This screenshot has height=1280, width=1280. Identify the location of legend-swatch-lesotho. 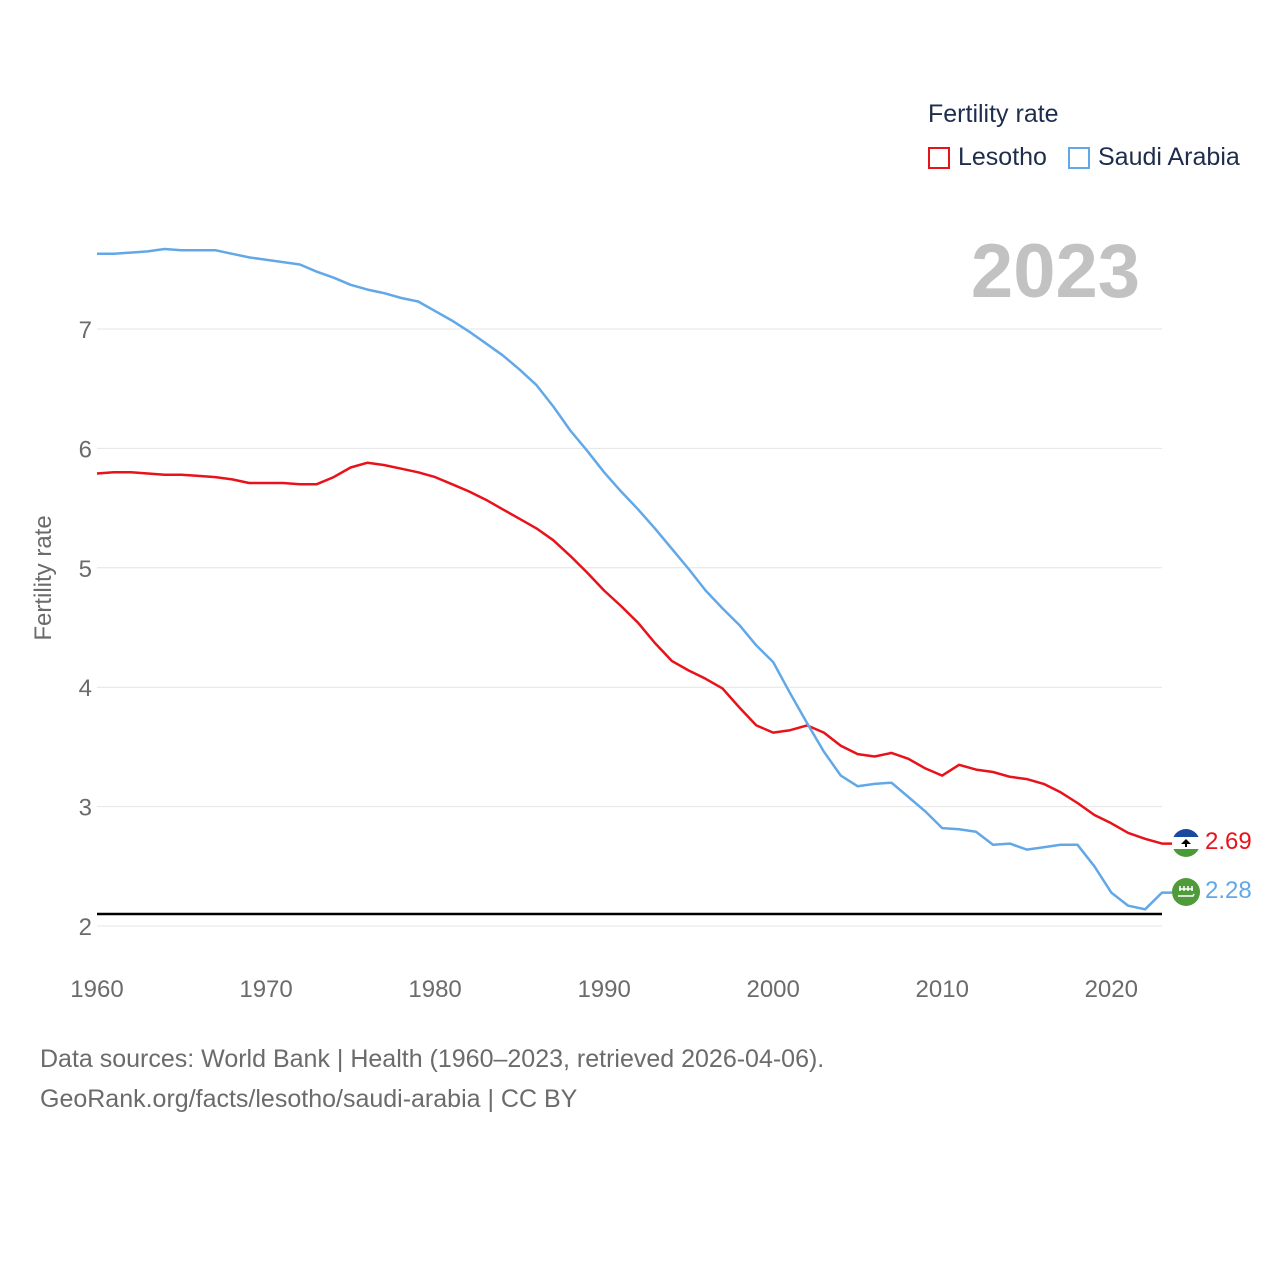
(939, 157).